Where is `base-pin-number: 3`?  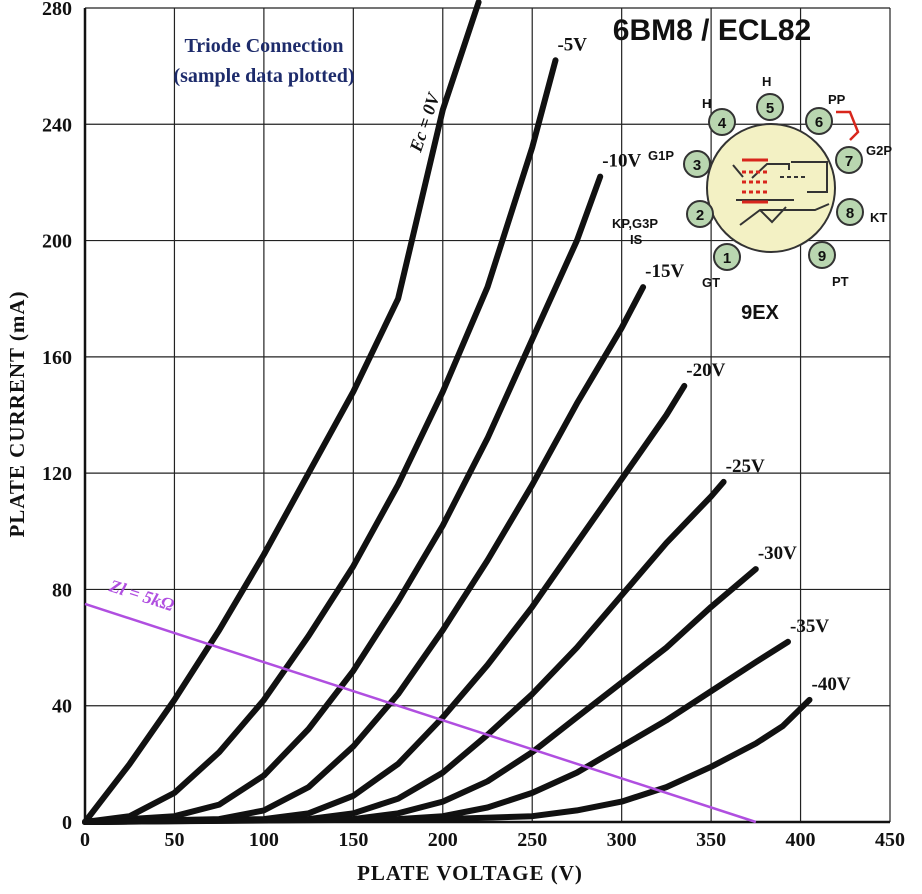 base-pin-number: 3 is located at coordinates (697, 165).